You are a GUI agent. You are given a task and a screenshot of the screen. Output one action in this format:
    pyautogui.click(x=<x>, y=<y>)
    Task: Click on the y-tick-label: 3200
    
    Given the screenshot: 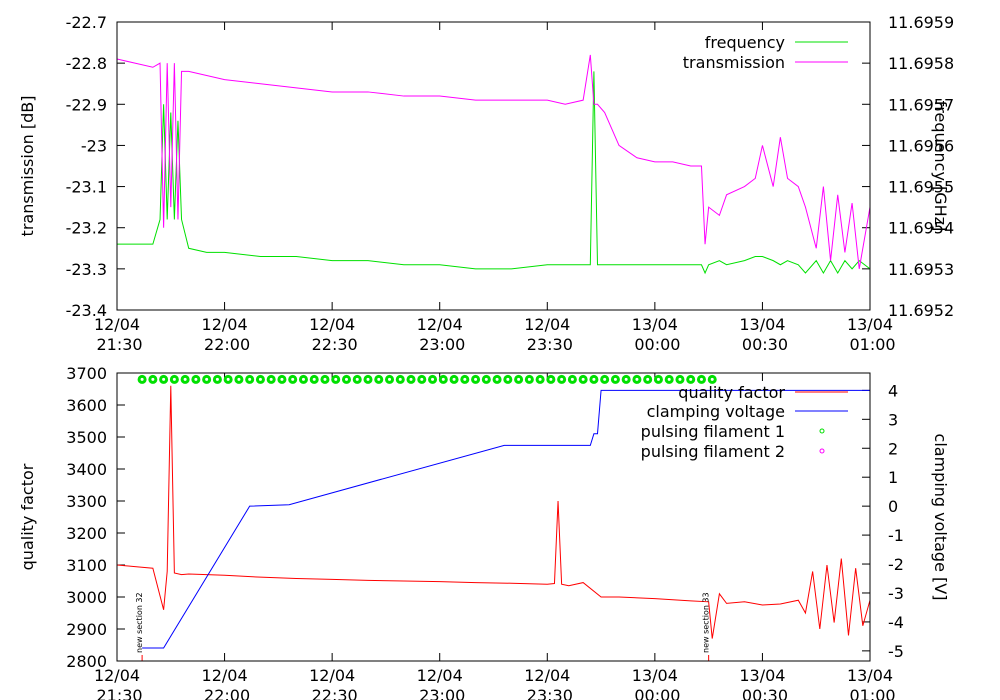 What is the action you would take?
    pyautogui.click(x=86, y=533)
    